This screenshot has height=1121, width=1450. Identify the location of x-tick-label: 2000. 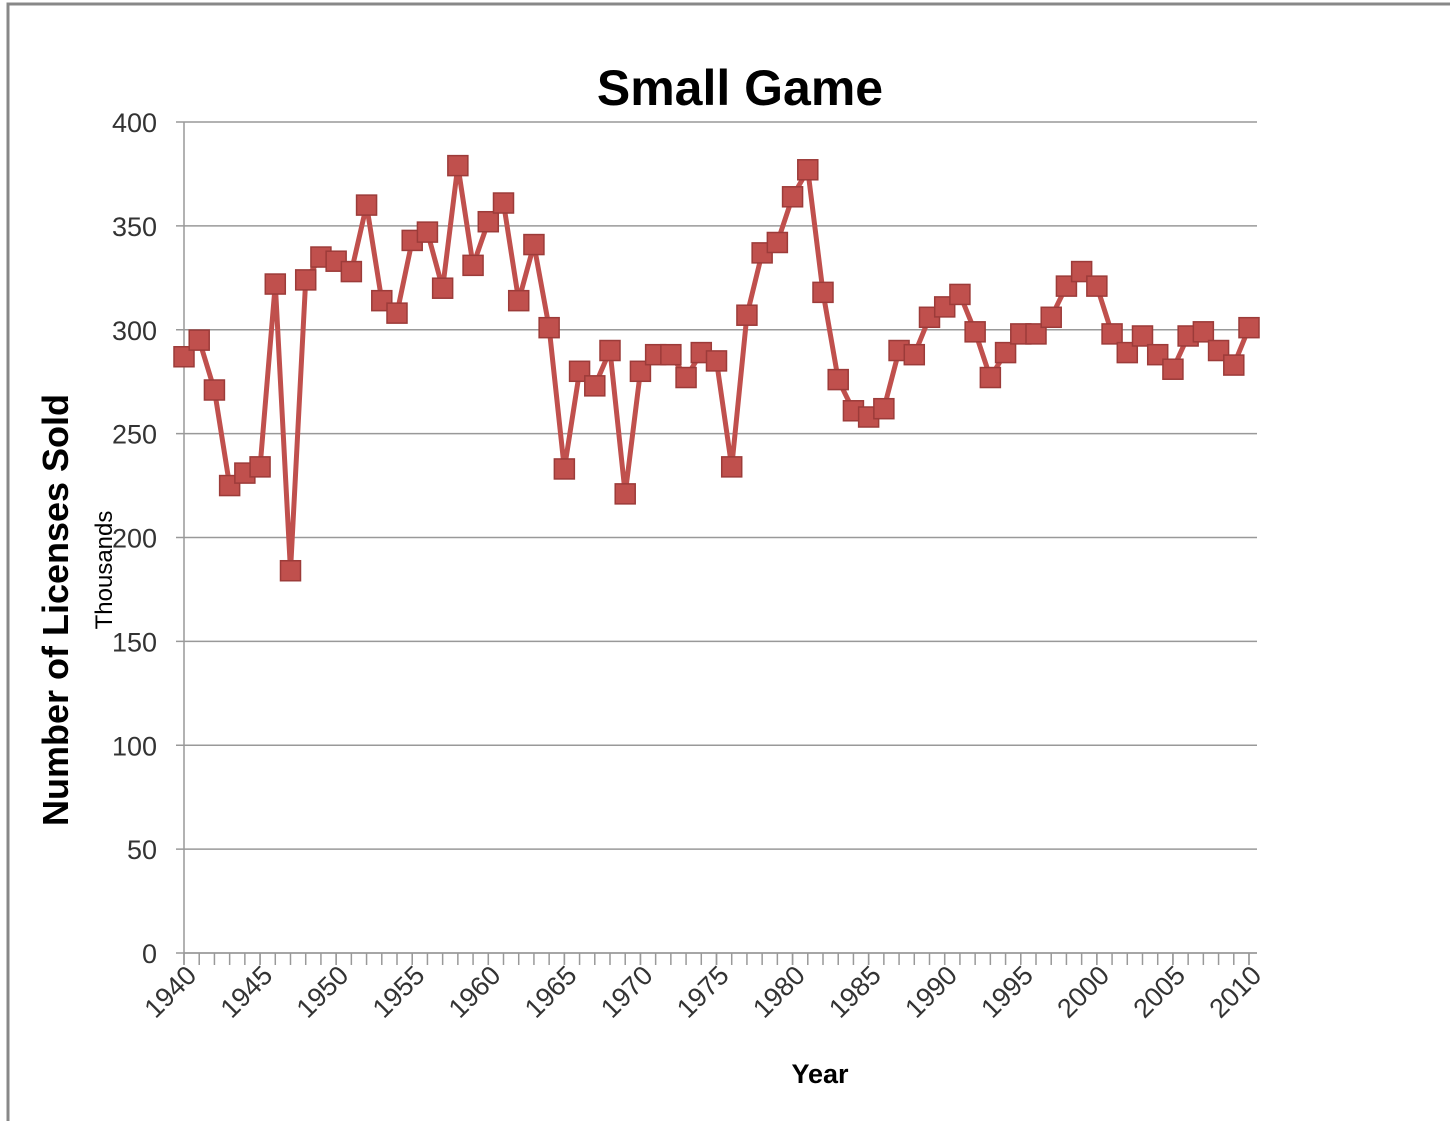
(1083, 992).